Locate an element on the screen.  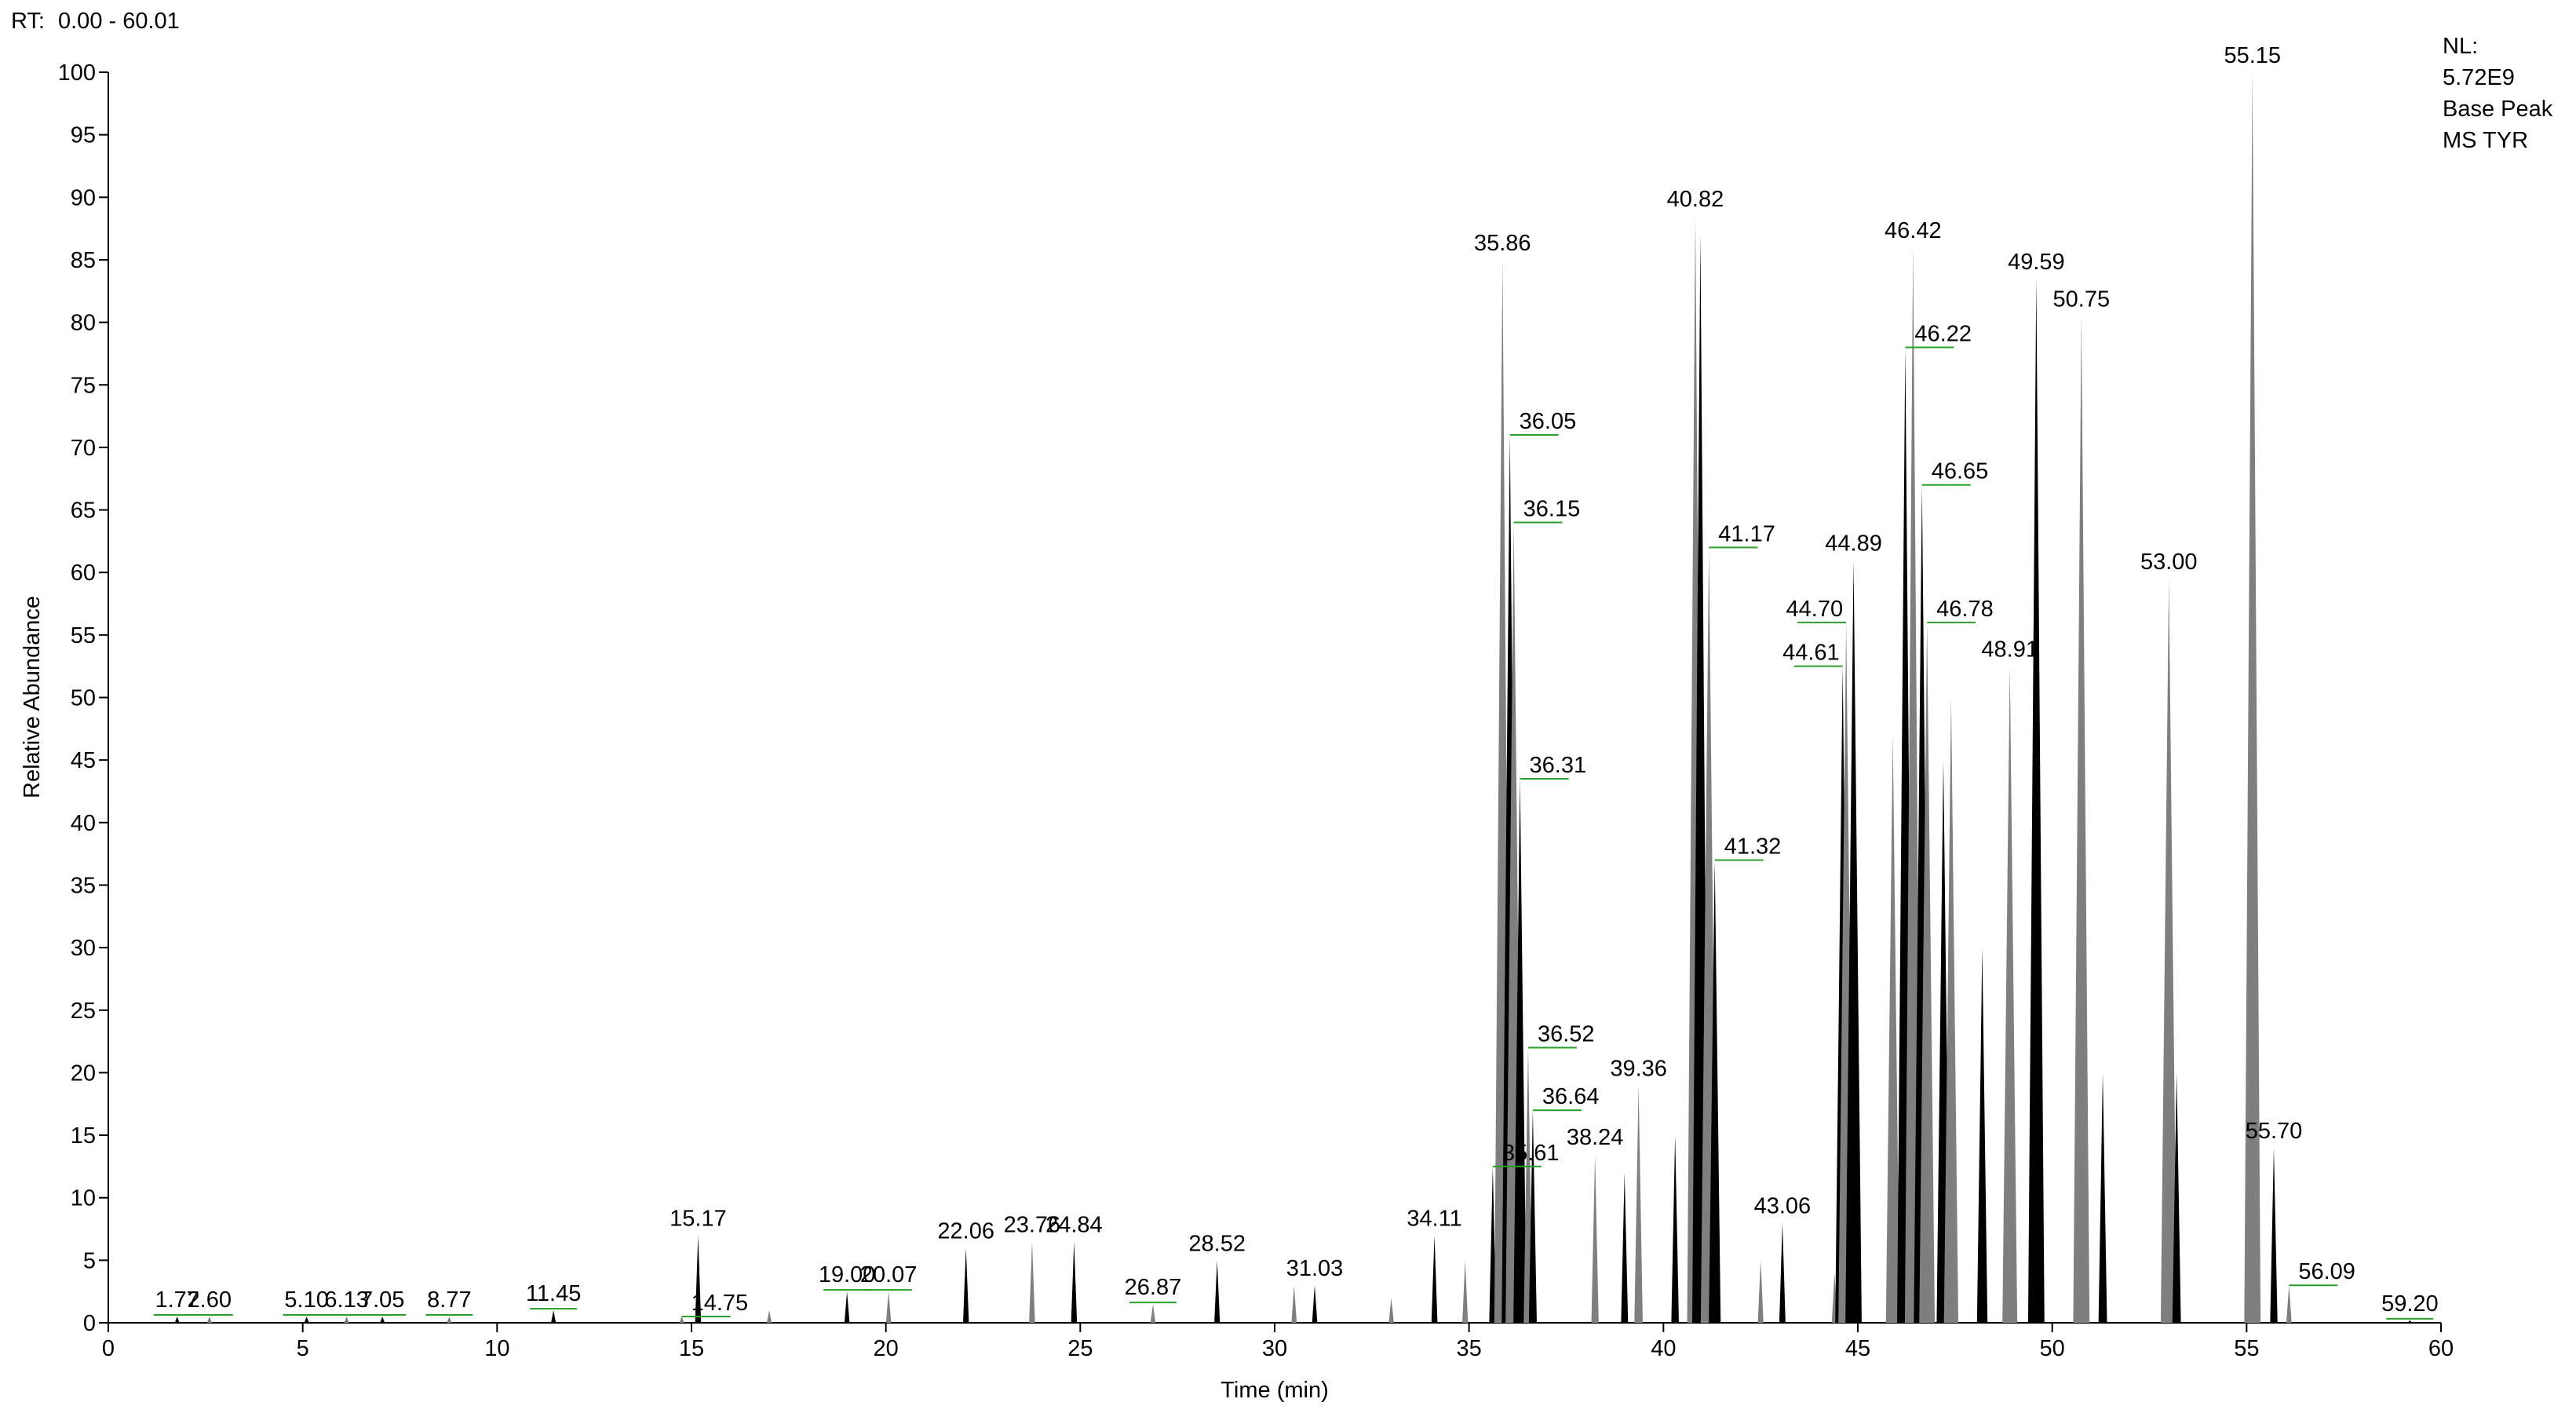
peak-label: 36.31 is located at coordinates (1558, 765).